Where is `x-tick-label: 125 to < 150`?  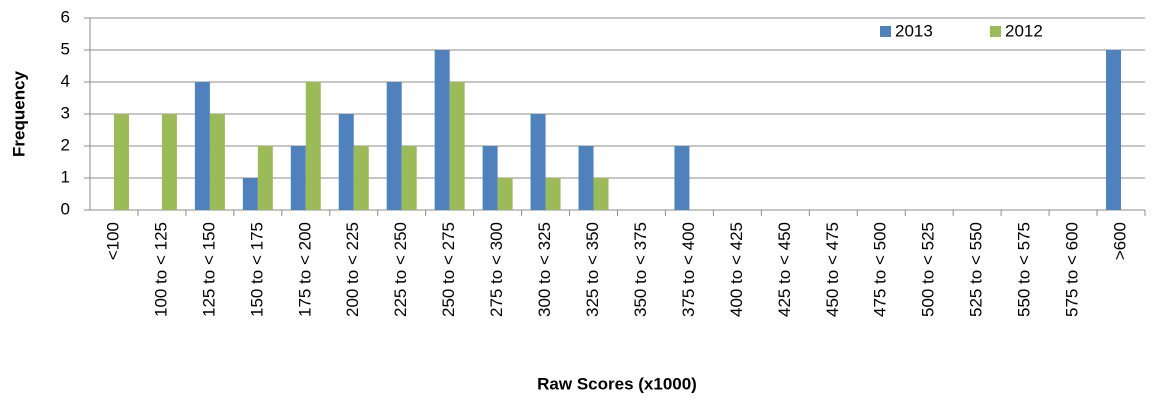
x-tick-label: 125 to < 150 is located at coordinates (208, 269).